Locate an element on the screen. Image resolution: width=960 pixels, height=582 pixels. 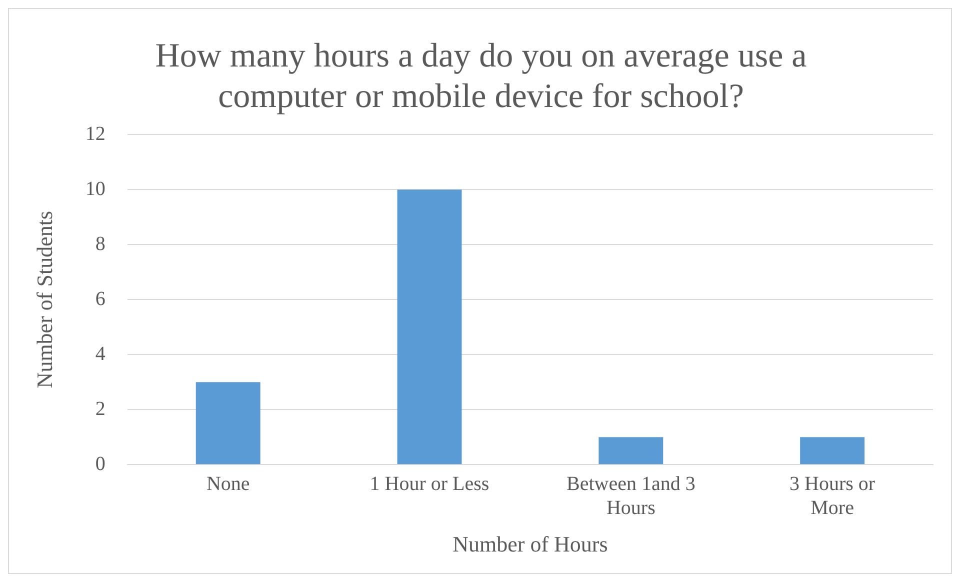
x-axis-title: Number of Hours is located at coordinates (530, 544).